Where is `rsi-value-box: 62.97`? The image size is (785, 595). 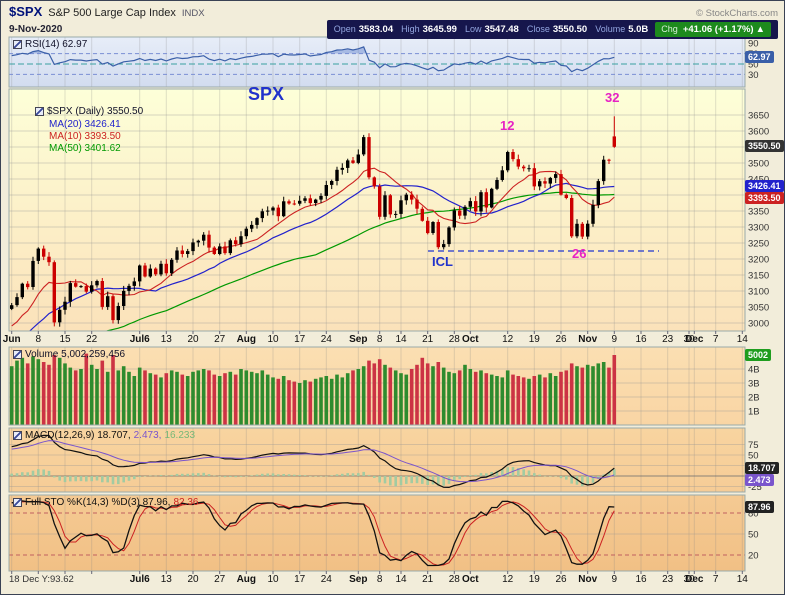 rsi-value-box: 62.97 is located at coordinates (759, 56).